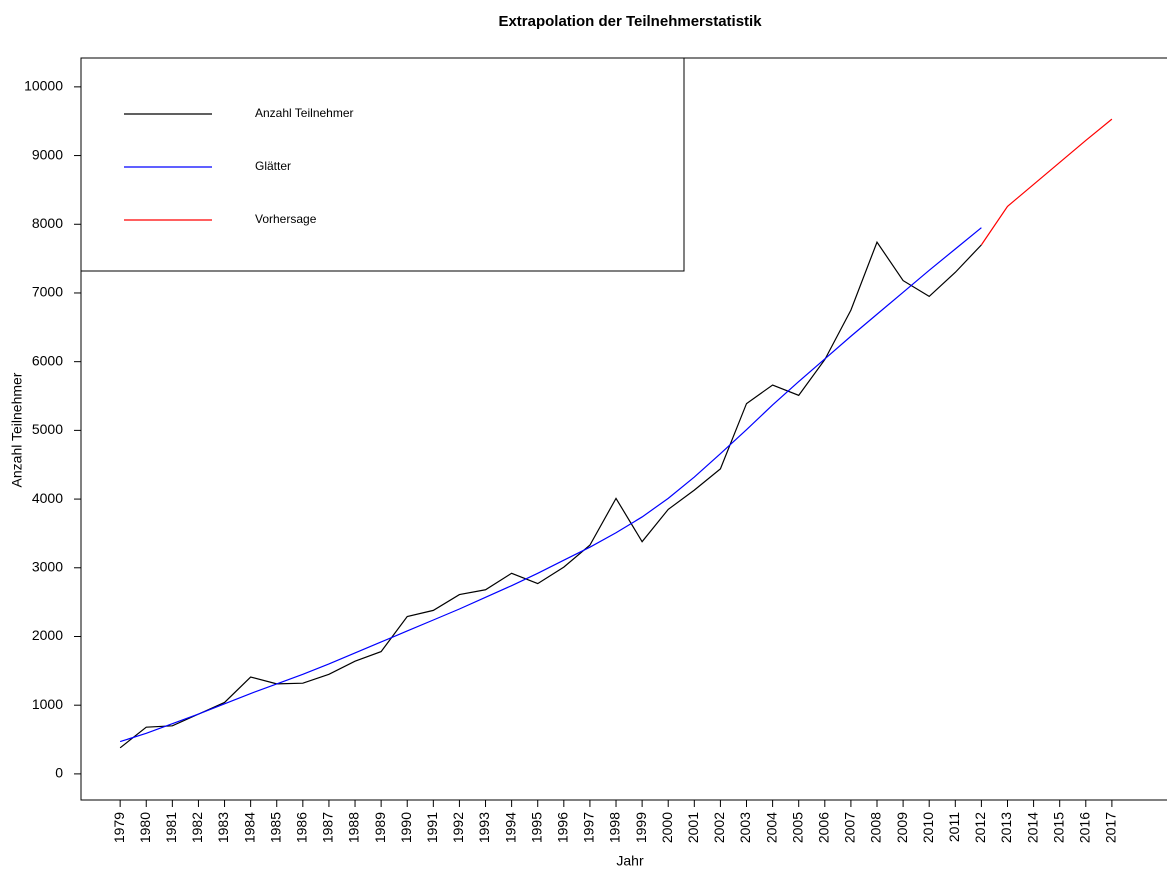 The height and width of the screenshot is (872, 1168). I want to click on x-tick-label: 1980, so click(145, 827).